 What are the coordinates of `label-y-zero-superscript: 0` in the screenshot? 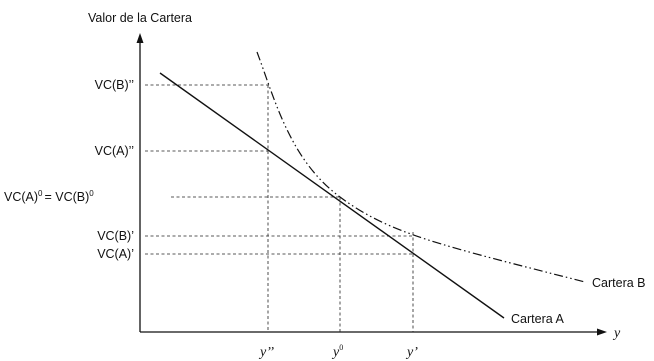 It's located at (341, 347).